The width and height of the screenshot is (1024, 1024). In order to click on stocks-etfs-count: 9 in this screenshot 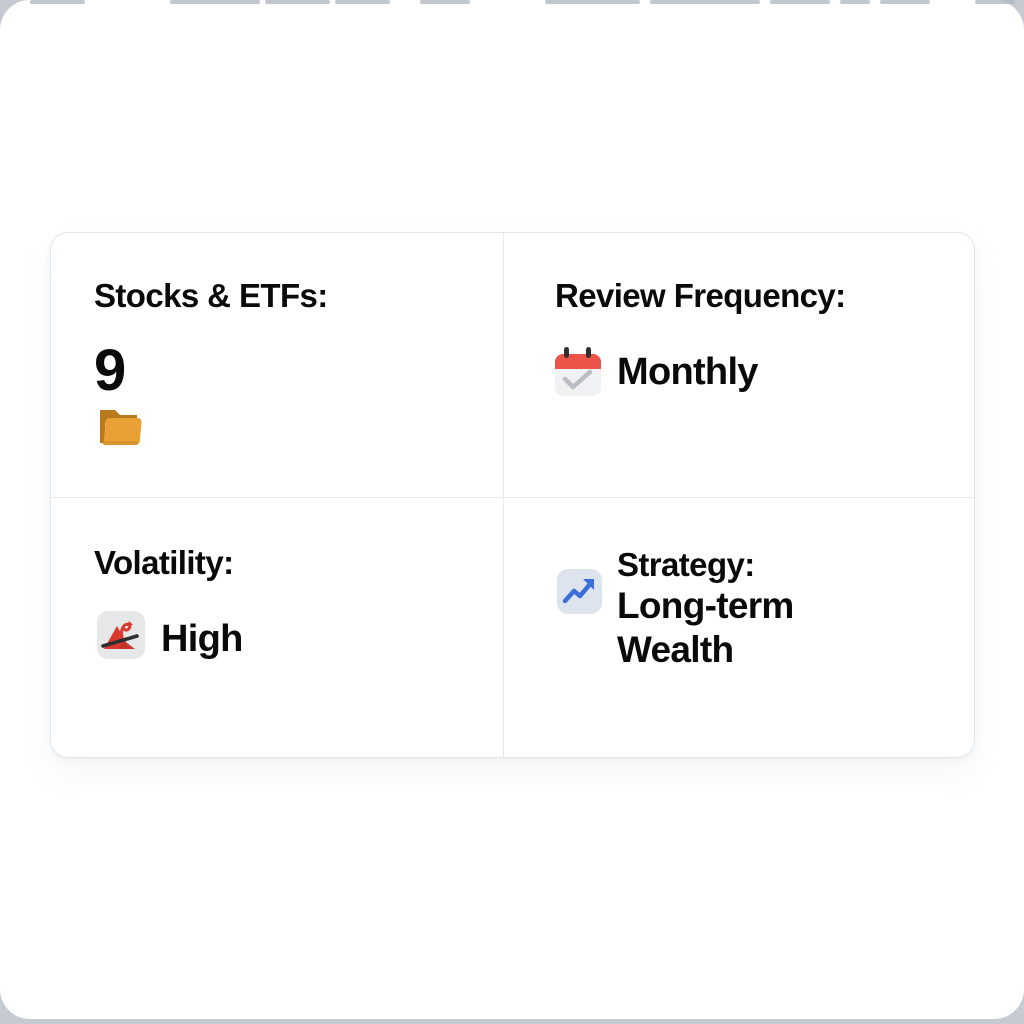, I will do `click(110, 370)`.